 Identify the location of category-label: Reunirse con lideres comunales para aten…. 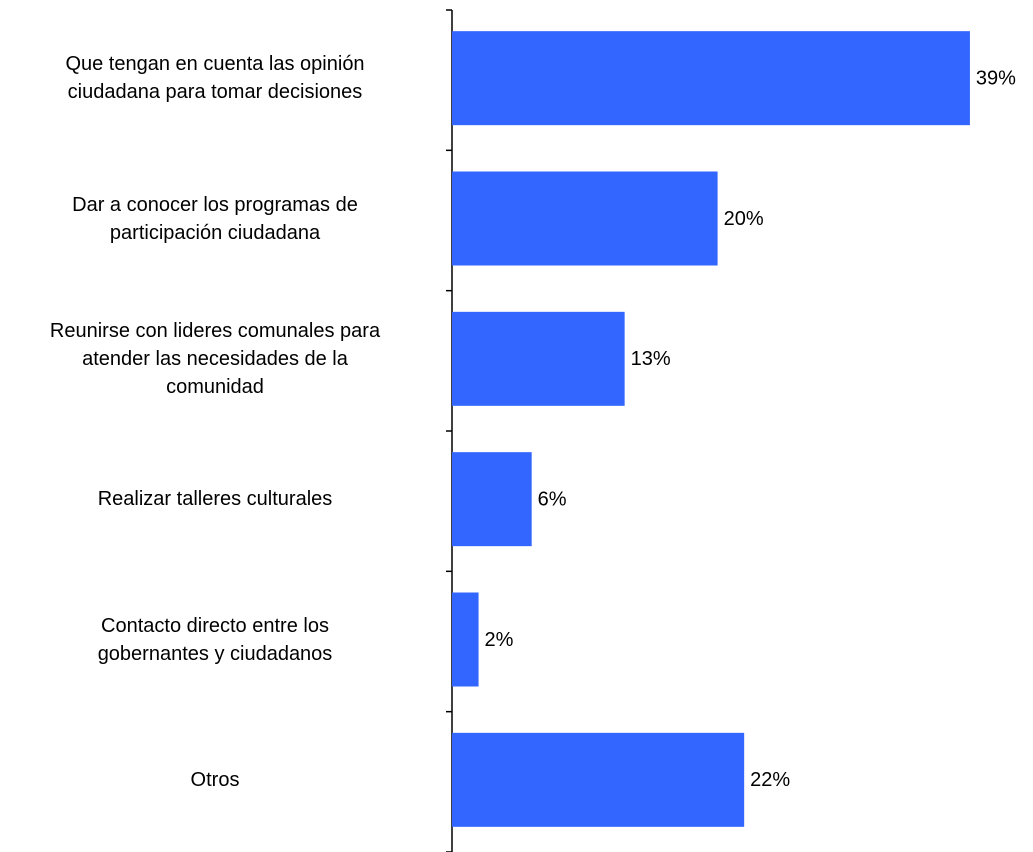
(215, 358).